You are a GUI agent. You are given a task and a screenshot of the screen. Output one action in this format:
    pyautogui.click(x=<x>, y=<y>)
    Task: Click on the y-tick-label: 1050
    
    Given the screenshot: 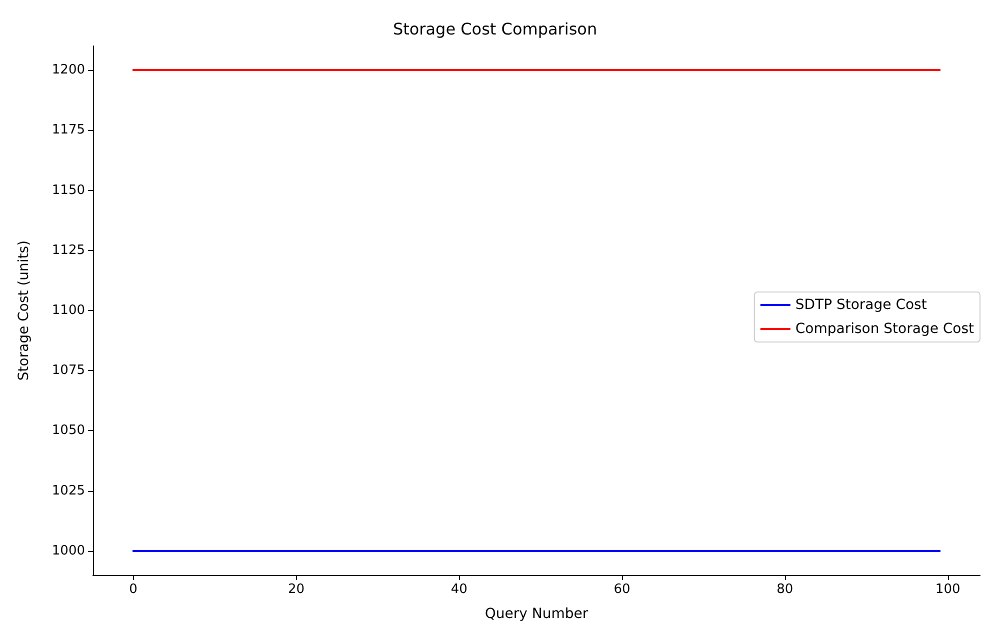 What is the action you would take?
    pyautogui.click(x=68, y=430)
    